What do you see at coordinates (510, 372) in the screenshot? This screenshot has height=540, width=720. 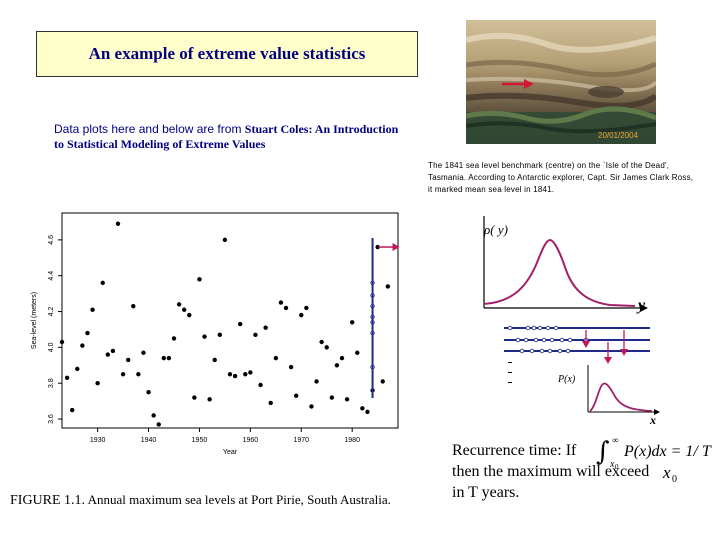 I see `ellipsis-marks` at bounding box center [510, 372].